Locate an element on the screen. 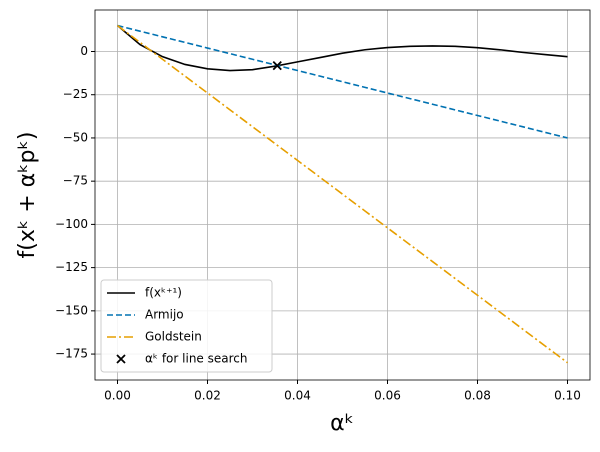  legend-label: Goldstein is located at coordinates (173, 337).